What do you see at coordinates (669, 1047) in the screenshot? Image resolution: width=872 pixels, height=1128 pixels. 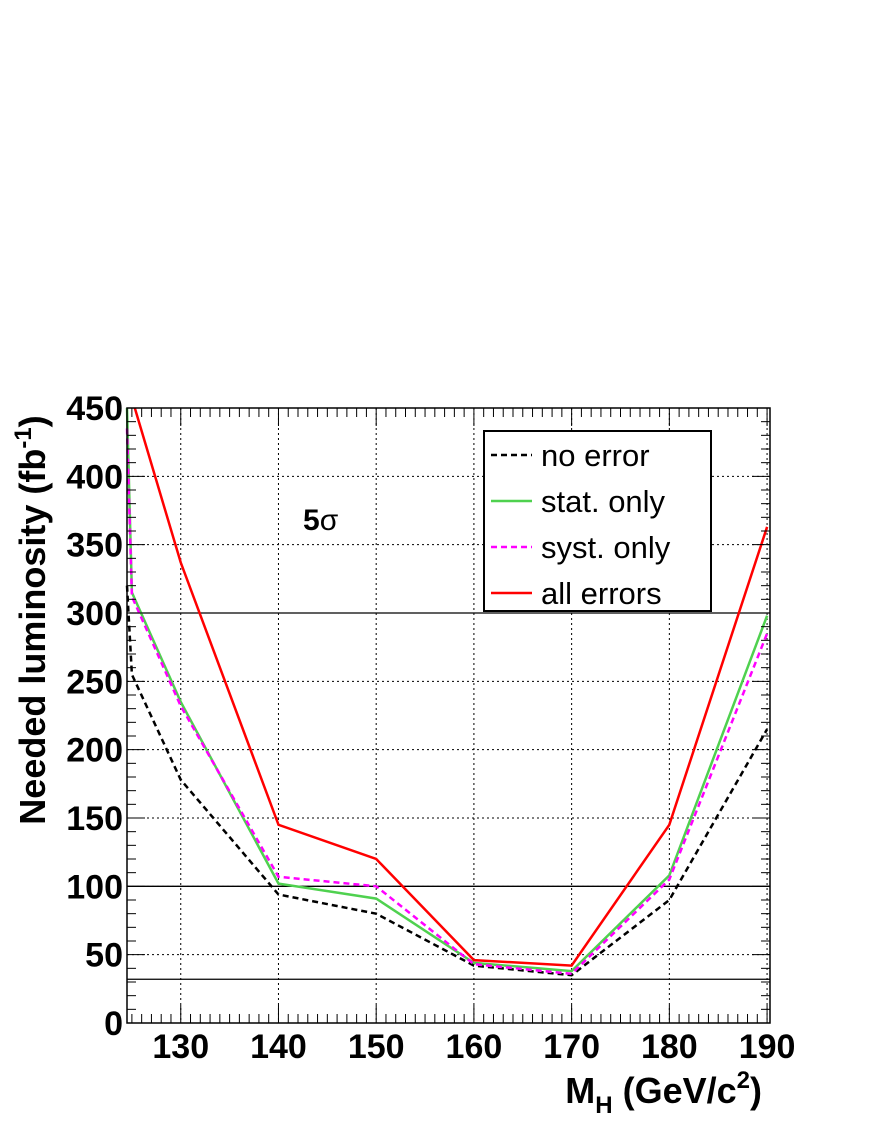 I see `x-tick-label-180: 180` at bounding box center [669, 1047].